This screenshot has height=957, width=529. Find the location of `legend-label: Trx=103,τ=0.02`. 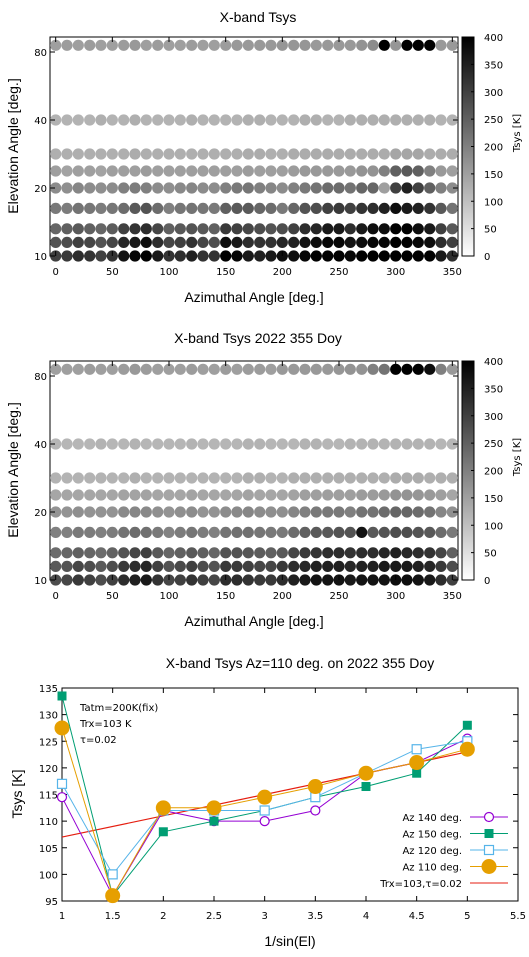

legend-label: Trx=103,τ=0.02 is located at coordinates (420, 884).